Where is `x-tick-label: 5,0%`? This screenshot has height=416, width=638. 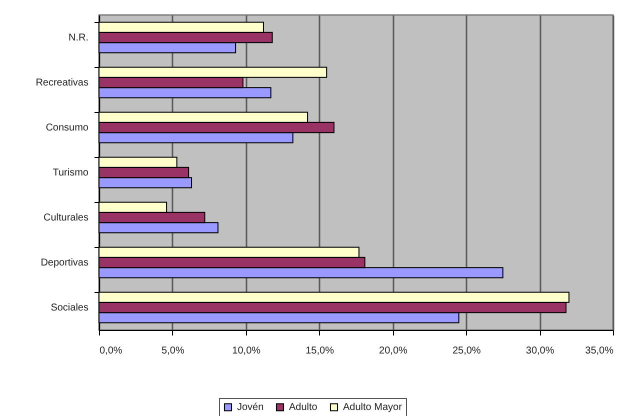 x-tick-label: 5,0% is located at coordinates (173, 351).